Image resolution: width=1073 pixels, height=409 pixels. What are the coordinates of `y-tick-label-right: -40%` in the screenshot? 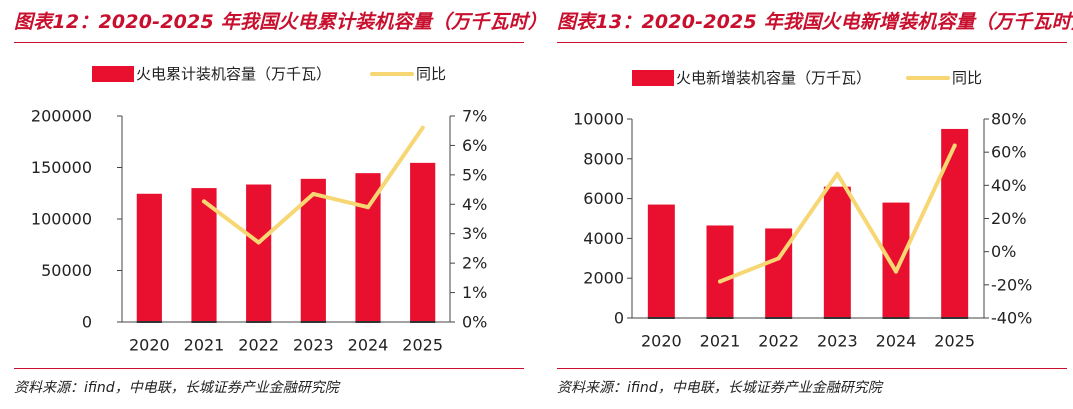 It's located at (1011, 318).